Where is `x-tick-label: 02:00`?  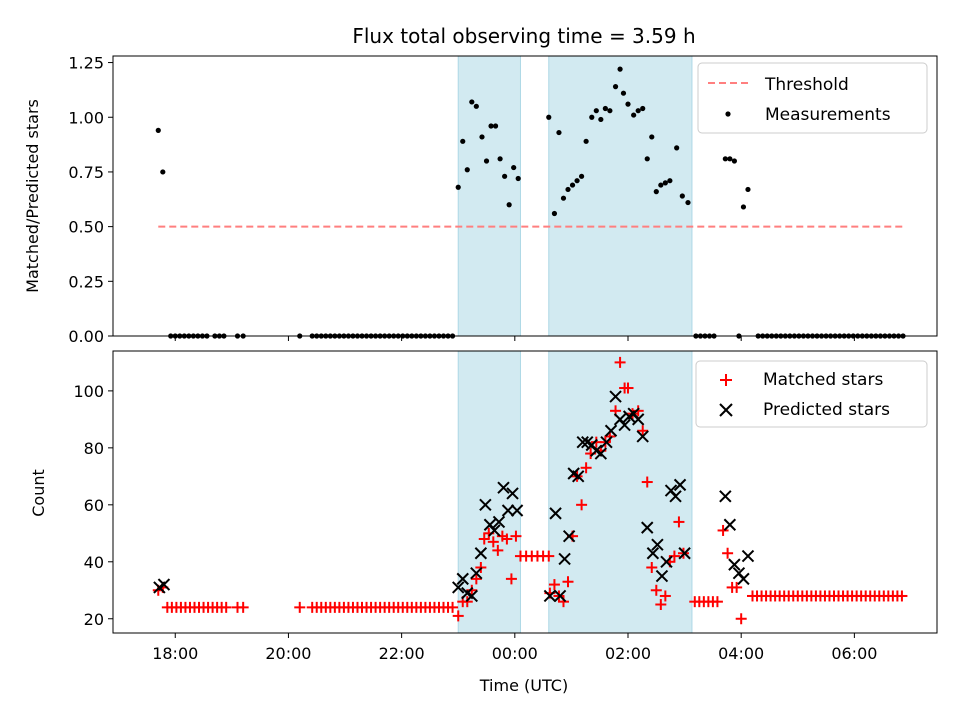 x-tick-label: 02:00 is located at coordinates (628, 653).